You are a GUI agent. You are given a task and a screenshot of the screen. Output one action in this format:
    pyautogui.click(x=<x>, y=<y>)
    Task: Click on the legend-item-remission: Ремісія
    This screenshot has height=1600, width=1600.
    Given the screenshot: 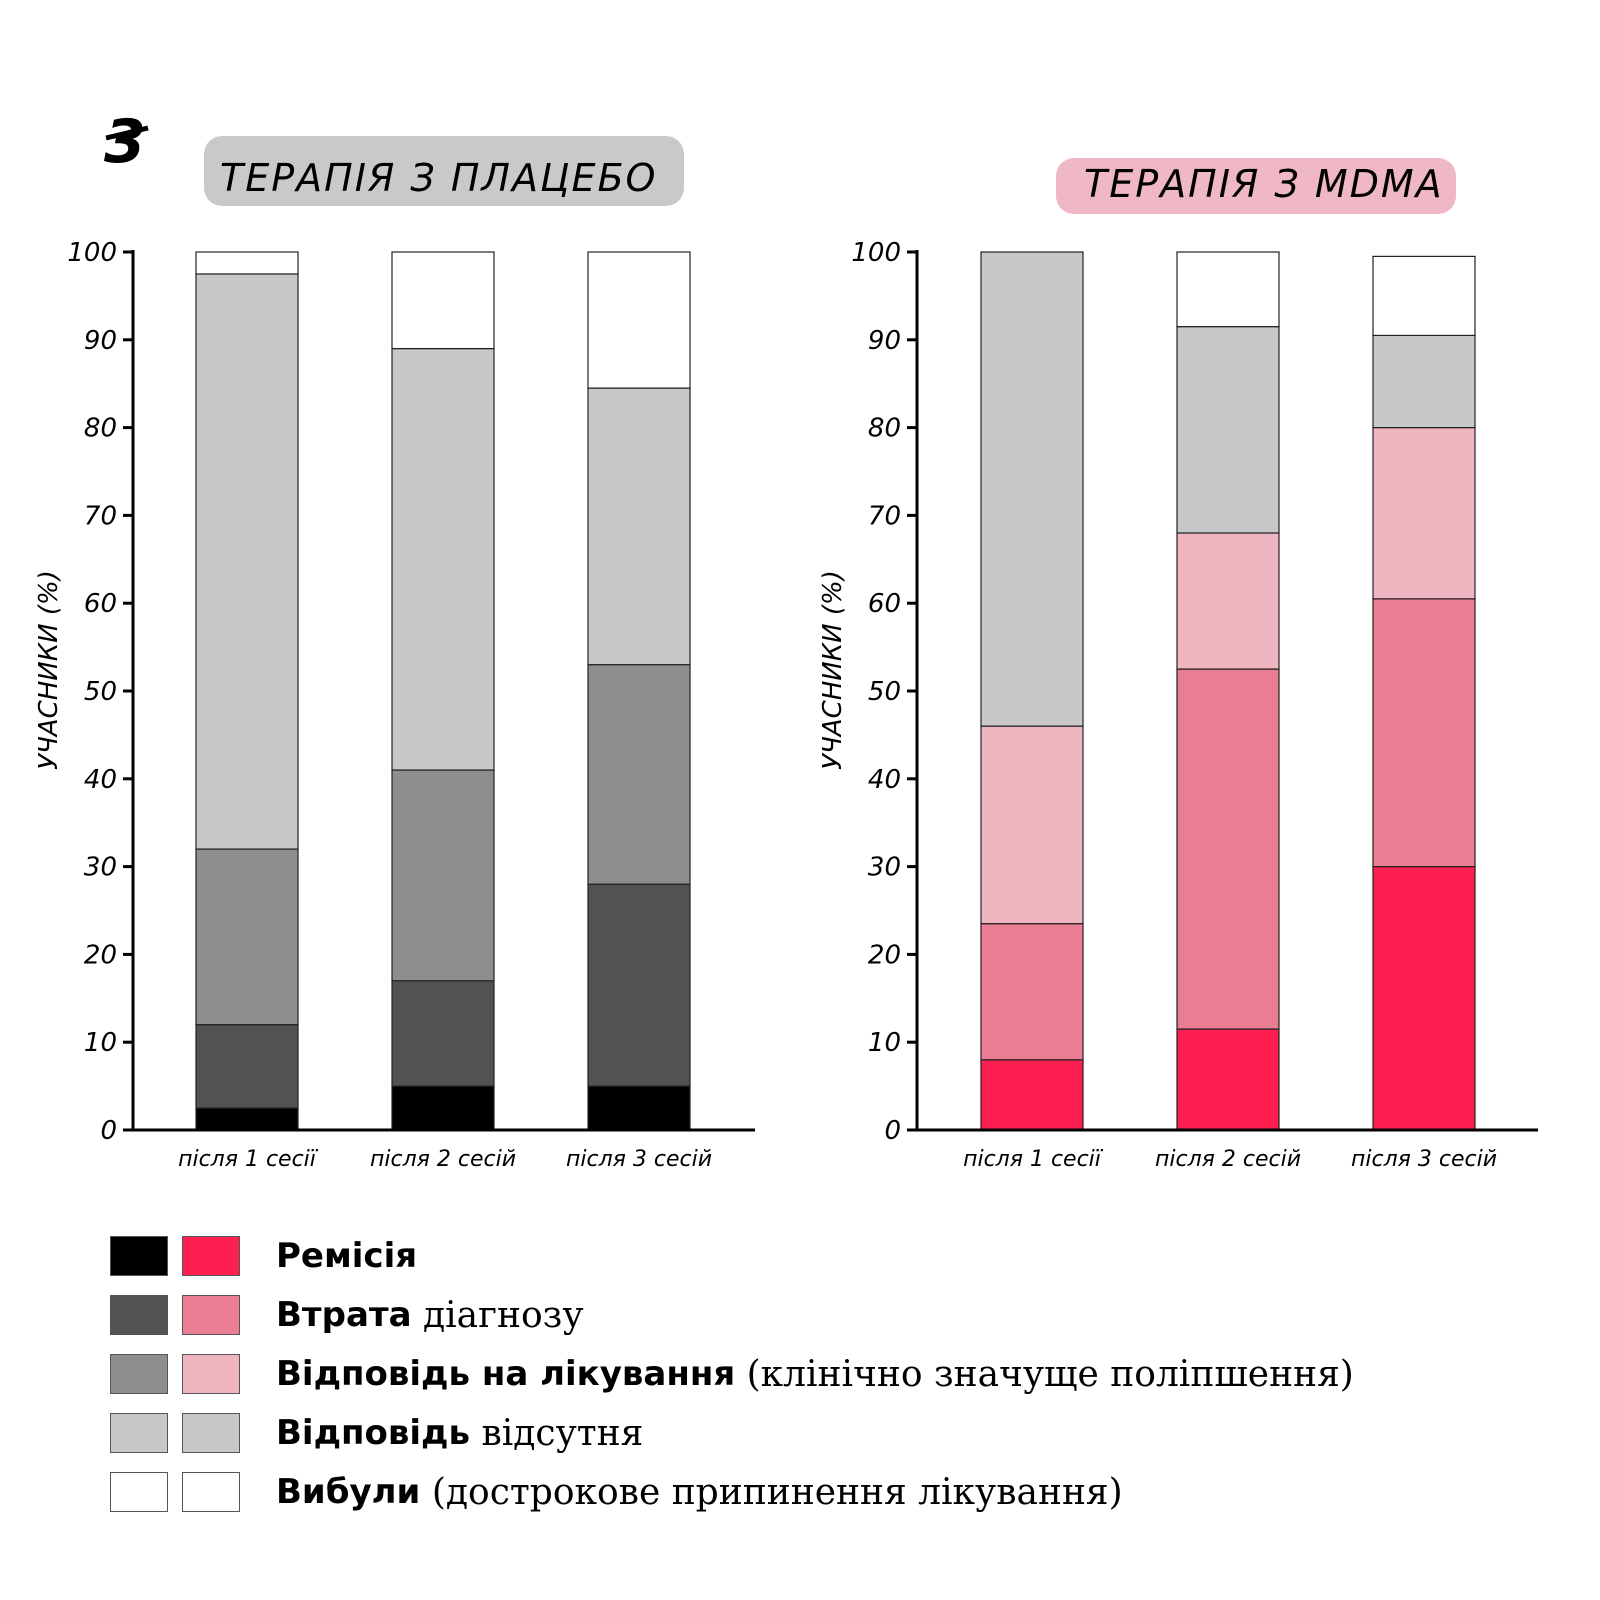 What is the action you would take?
    pyautogui.click(x=732, y=1256)
    